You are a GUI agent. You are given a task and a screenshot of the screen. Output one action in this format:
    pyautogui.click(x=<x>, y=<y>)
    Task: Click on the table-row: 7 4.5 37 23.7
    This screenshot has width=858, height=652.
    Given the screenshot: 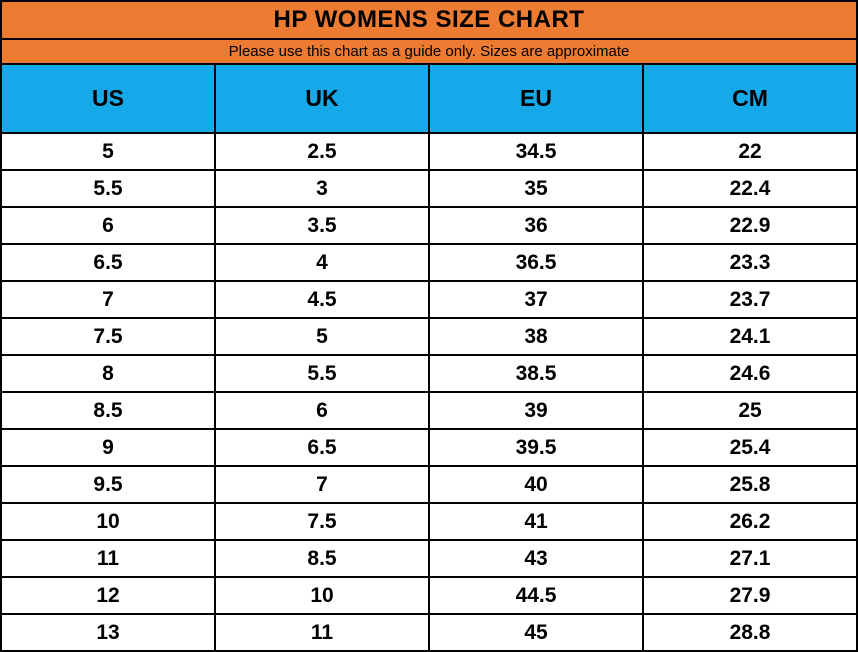 What is the action you would take?
    pyautogui.click(x=429, y=299)
    